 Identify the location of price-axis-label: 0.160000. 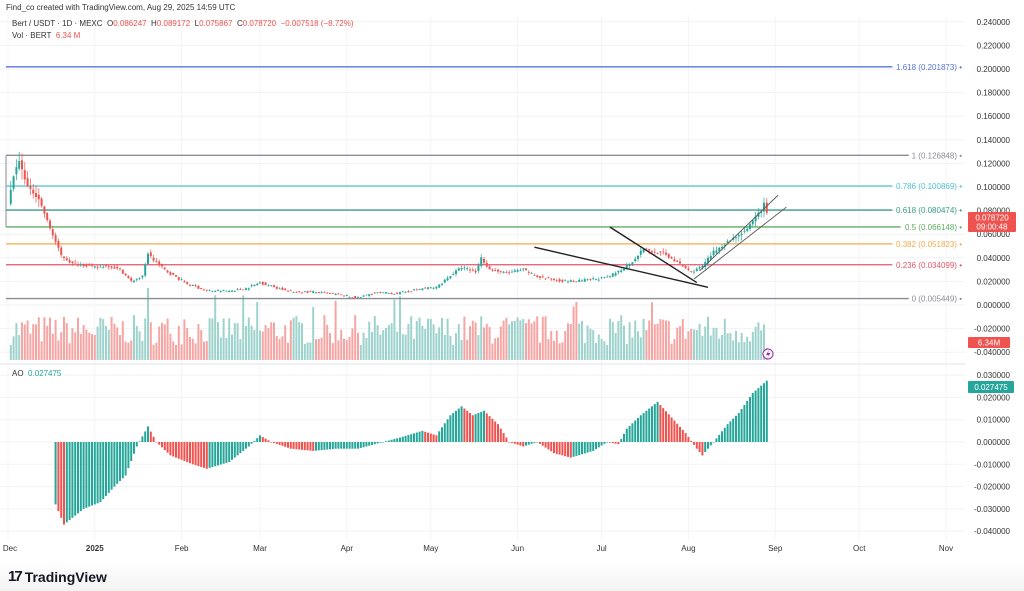
(994, 116).